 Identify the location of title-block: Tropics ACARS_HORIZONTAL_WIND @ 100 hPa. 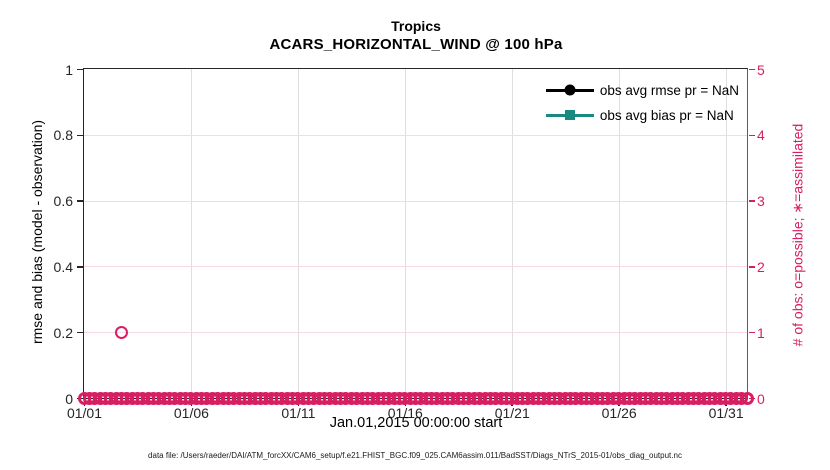
(416, 36).